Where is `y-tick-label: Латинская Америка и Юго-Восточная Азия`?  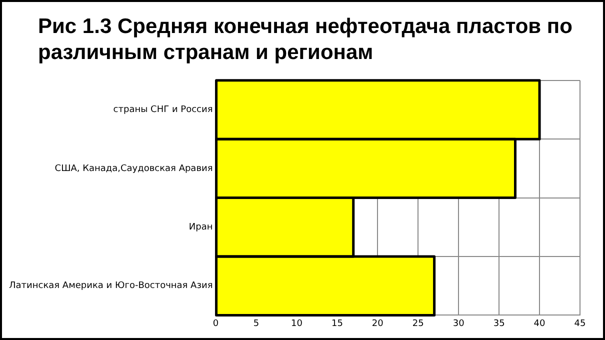 y-tick-label: Латинская Америка и Юго-Восточная Азия is located at coordinates (110, 286).